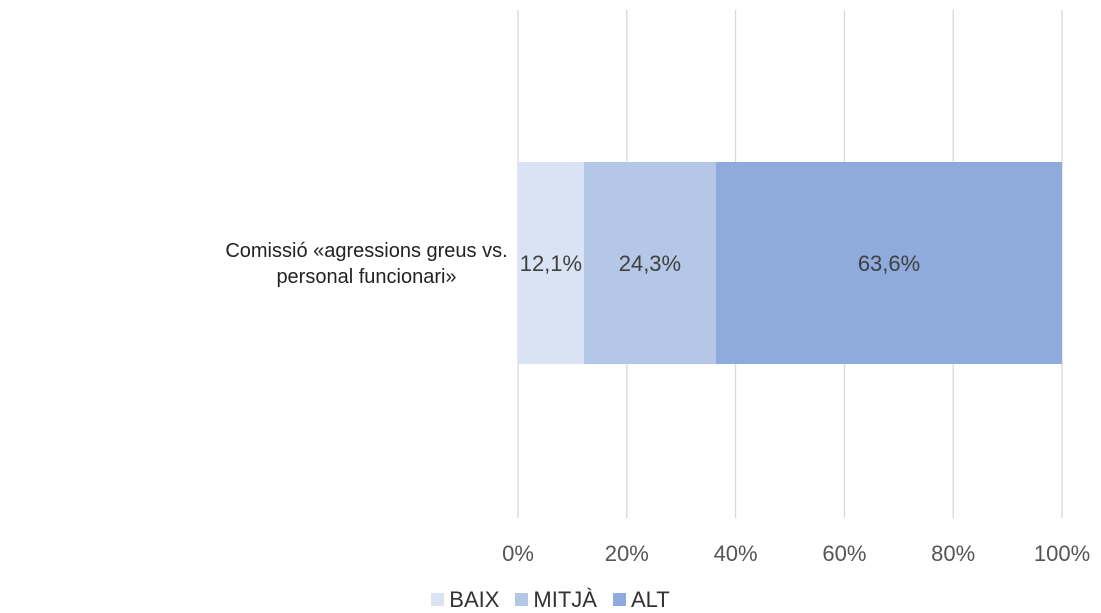  I want to click on legend-item: BAIX, so click(465, 600).